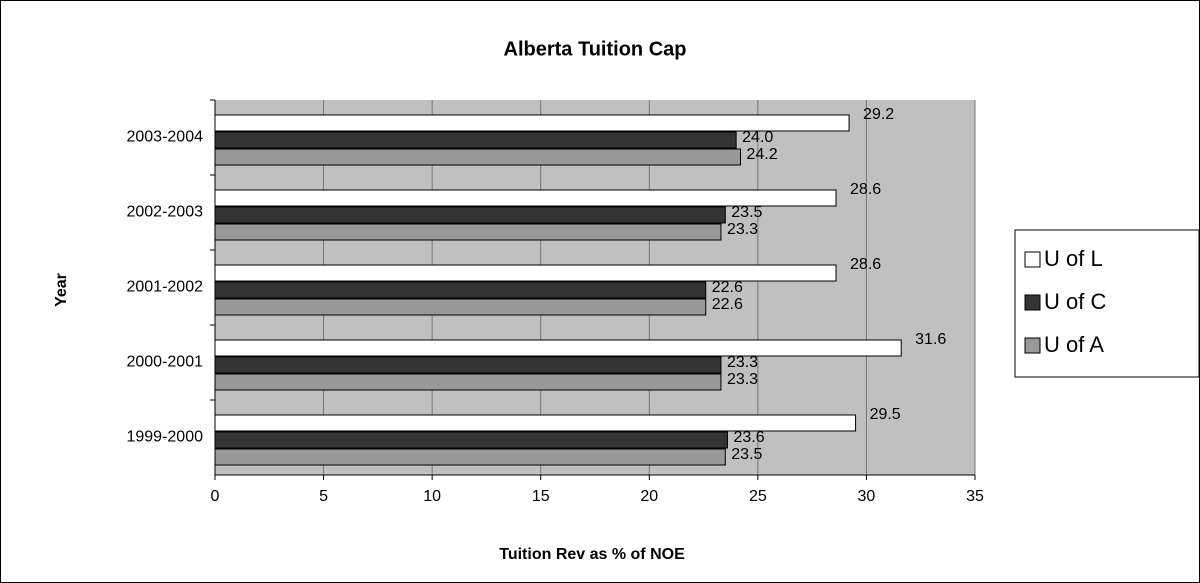  I want to click on x-tick-label: 25, so click(758, 496).